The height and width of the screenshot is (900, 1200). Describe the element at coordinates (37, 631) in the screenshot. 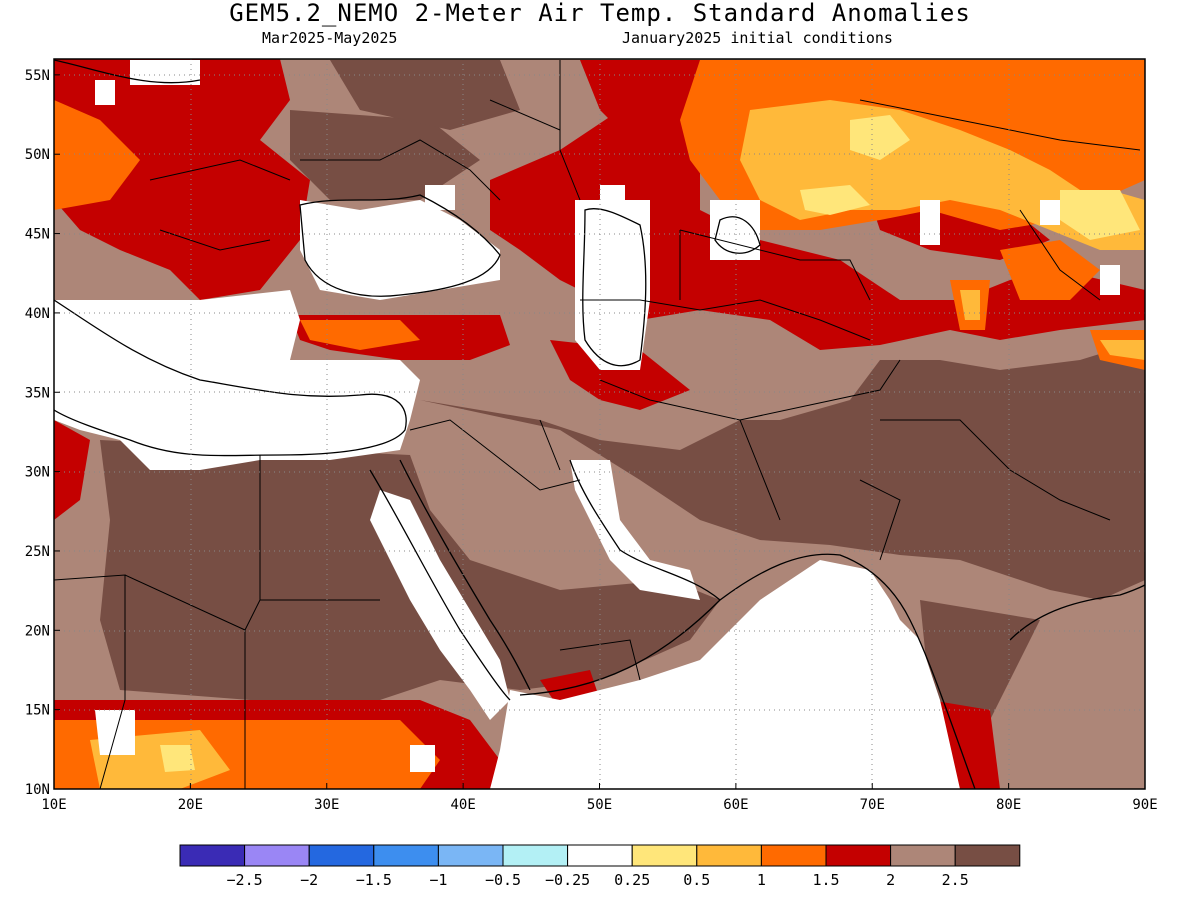

I see `lat-tick-label: 20N` at that location.